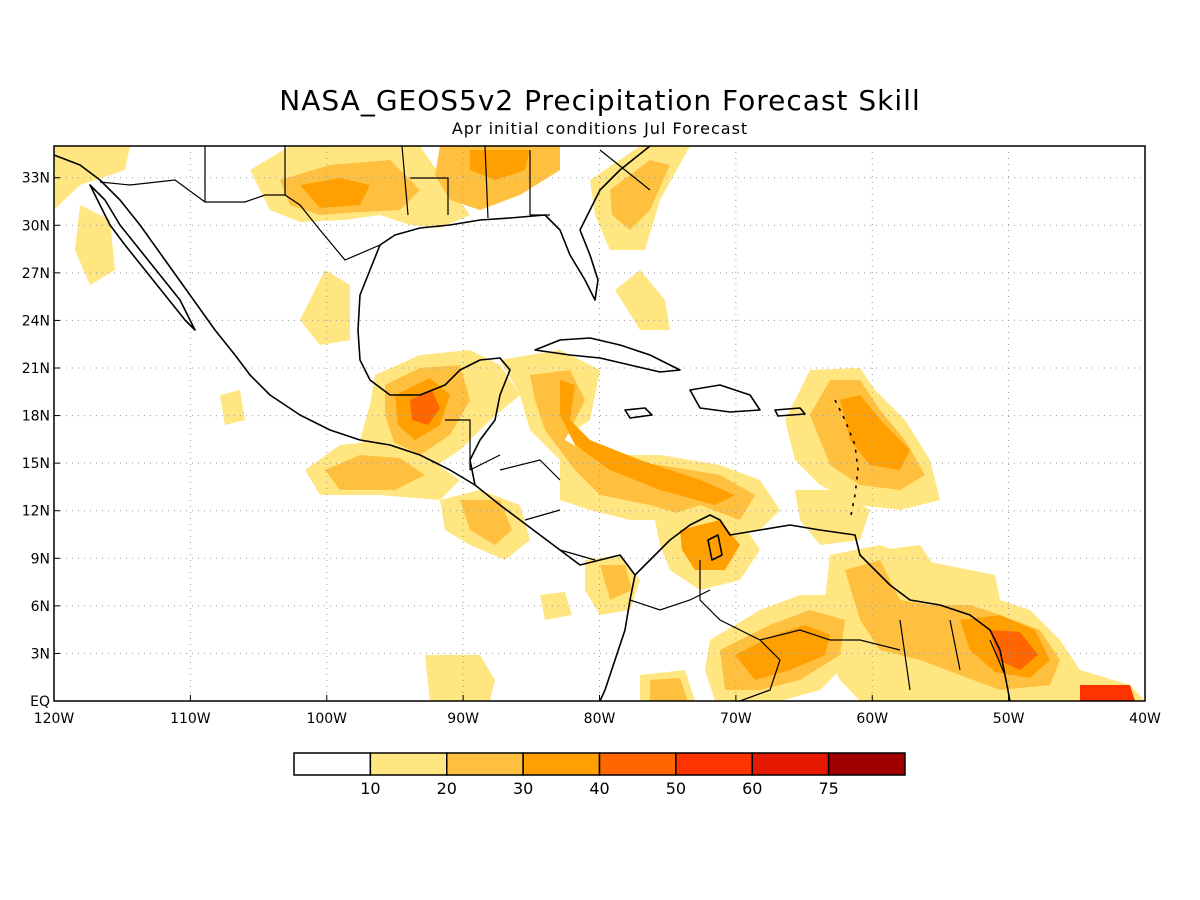 Image resolution: width=1200 pixels, height=900 pixels. Describe the element at coordinates (523, 788) in the screenshot. I see `colorbar-label: 30` at that location.